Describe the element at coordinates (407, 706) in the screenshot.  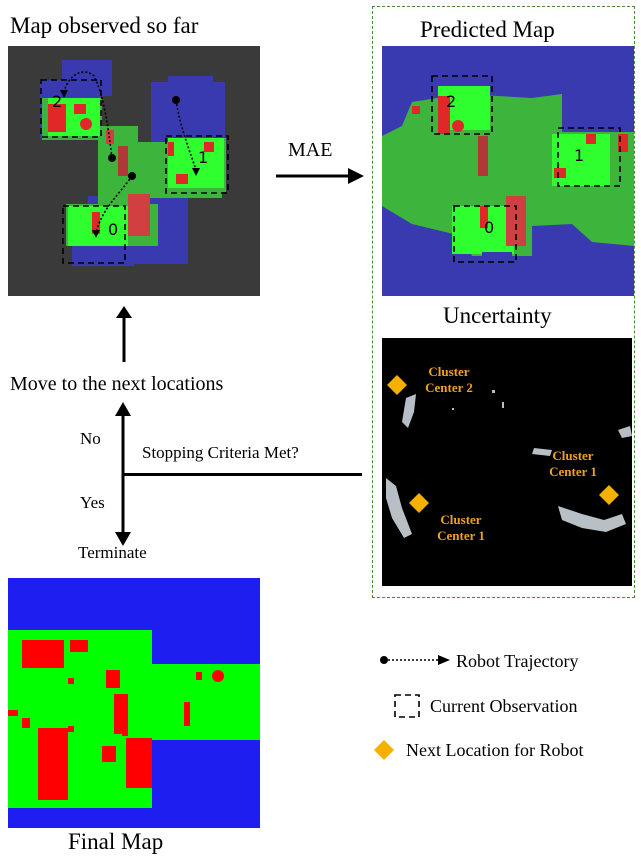
I see `legend-observation-symbol` at that location.